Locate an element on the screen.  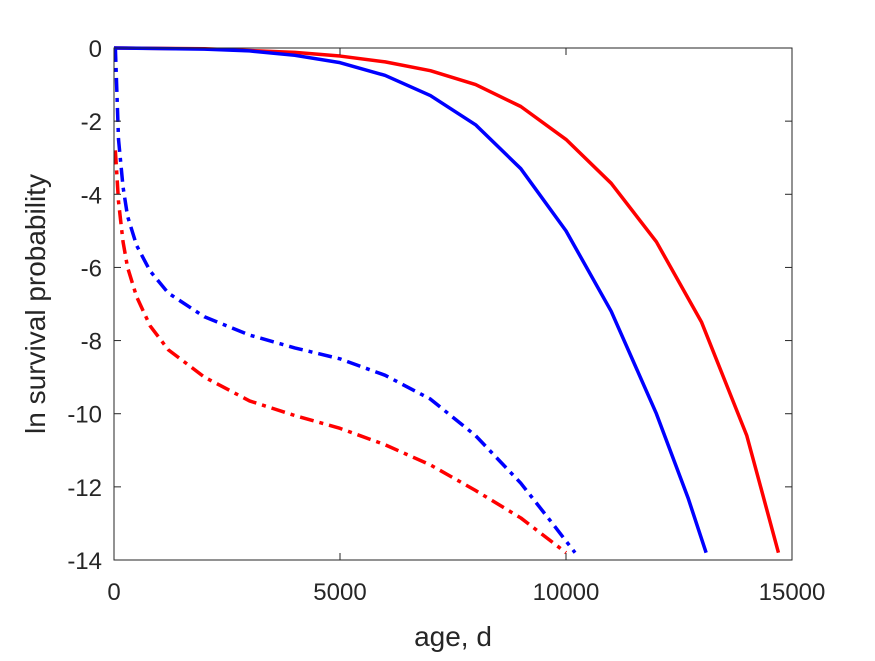
y-tick-label: -12 is located at coordinates (84, 488).